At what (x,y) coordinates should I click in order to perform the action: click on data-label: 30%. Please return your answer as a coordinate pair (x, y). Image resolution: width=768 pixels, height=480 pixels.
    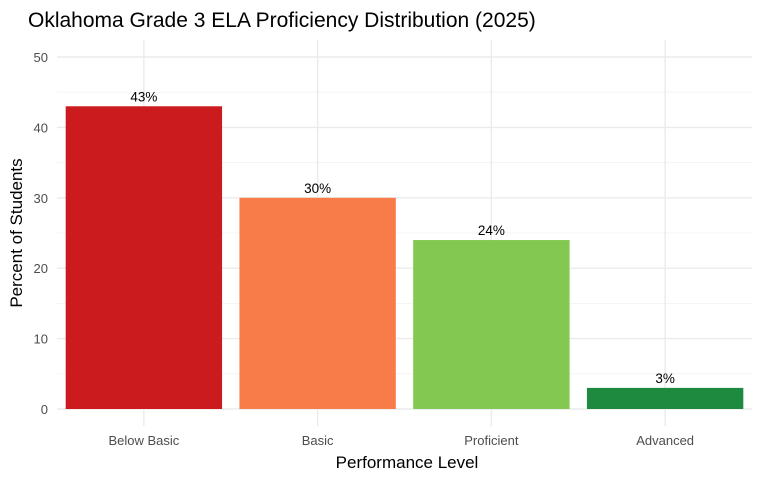
    Looking at the image, I should click on (317, 188).